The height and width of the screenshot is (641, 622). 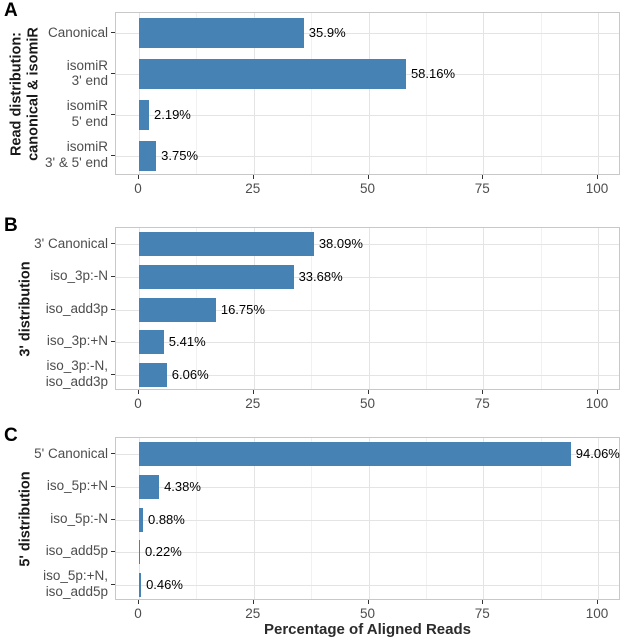 I want to click on category-label: iso_5p:+N, iso_add5p, so click(x=75, y=583).